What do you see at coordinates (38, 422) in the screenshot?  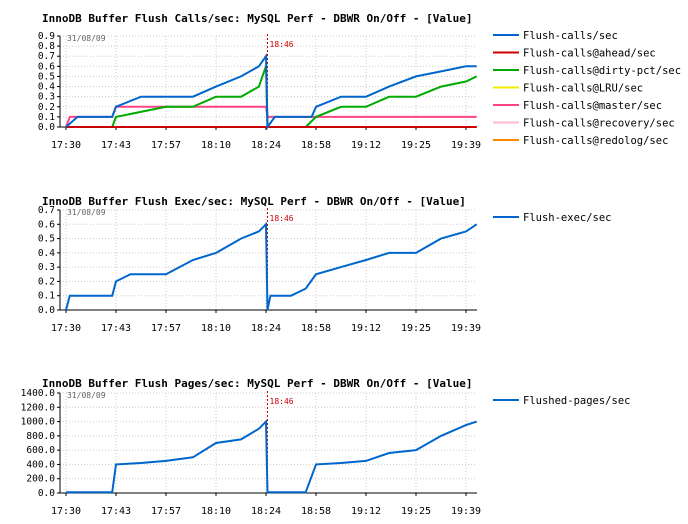 I see `y-tick-label: 1000.0` at bounding box center [38, 422].